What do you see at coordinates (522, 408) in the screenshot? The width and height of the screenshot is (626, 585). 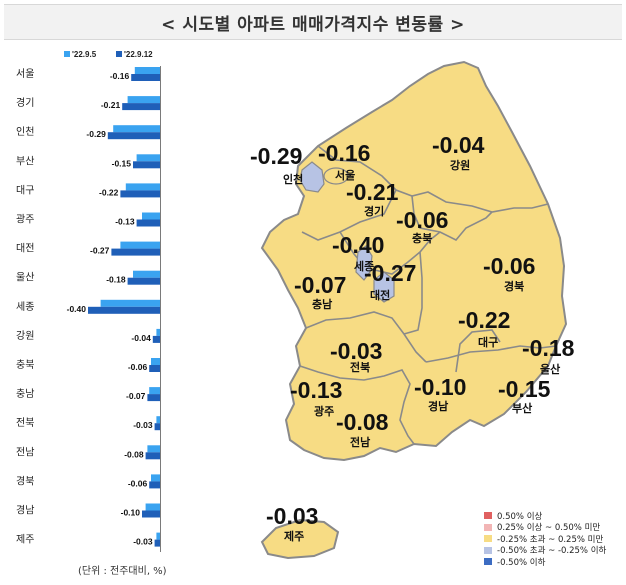 I see `map-label-busan: 부산` at bounding box center [522, 408].